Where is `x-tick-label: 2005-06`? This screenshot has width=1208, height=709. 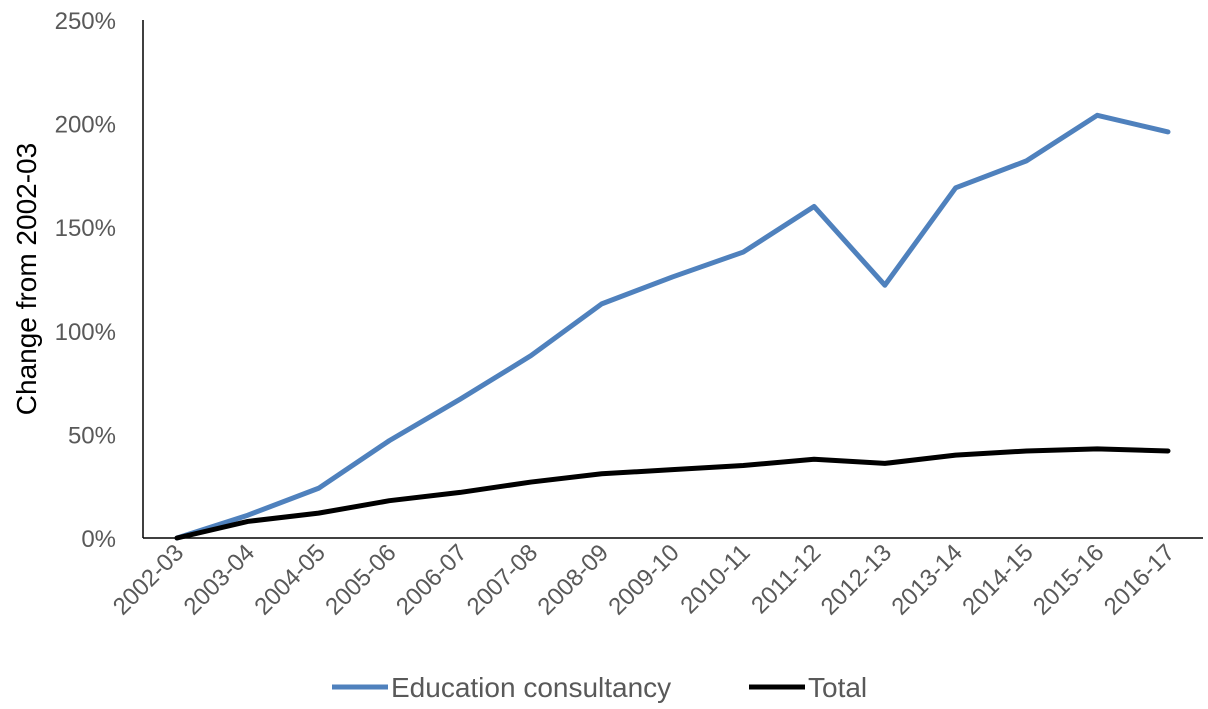
x-tick-label: 2005-06 is located at coordinates (360, 579).